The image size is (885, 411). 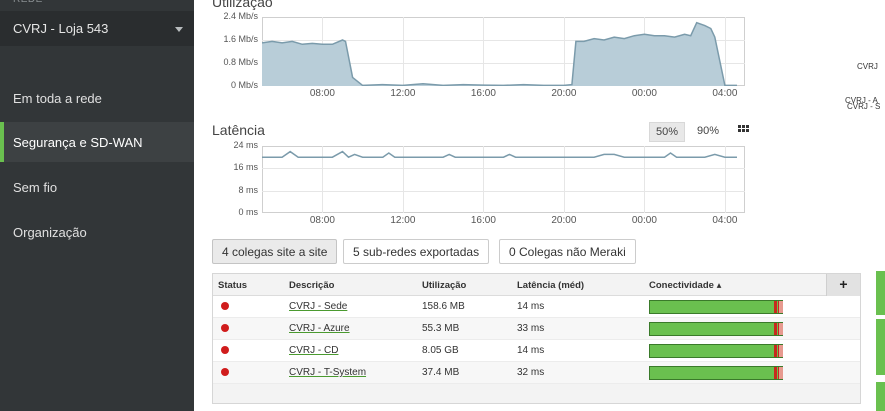 I want to click on network-selector: CVRJ - Loja 543, so click(x=97, y=28).